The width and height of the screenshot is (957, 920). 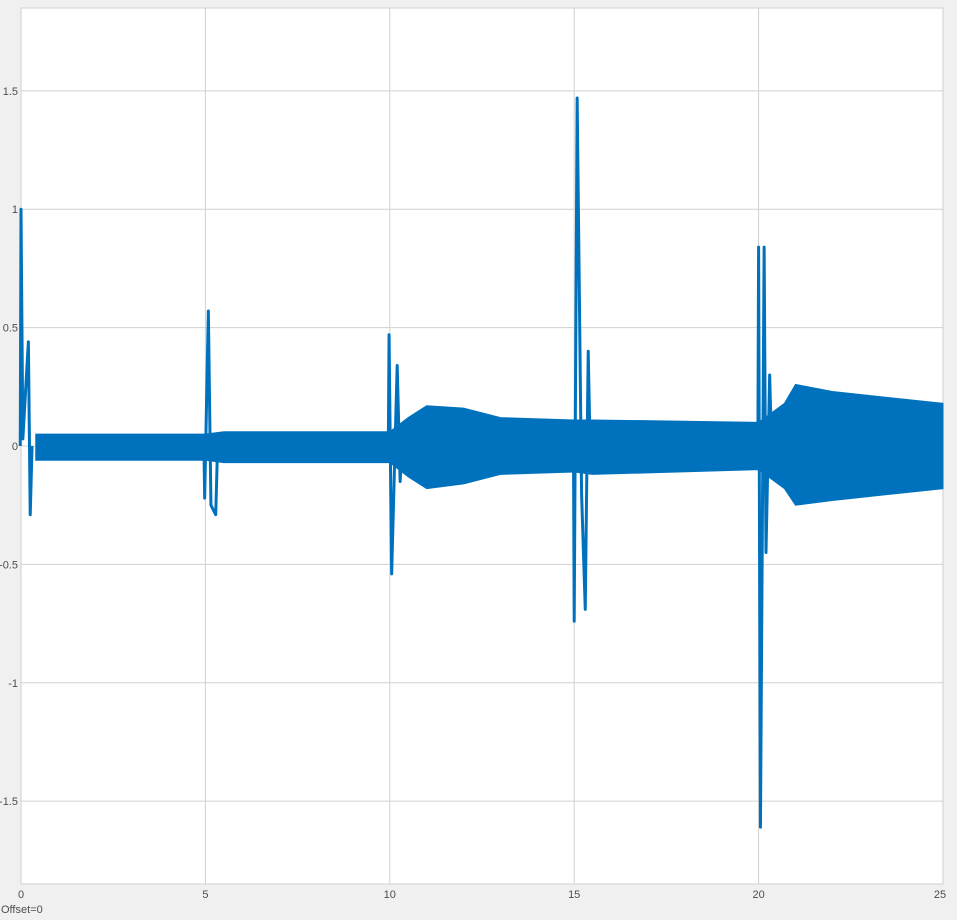 I want to click on x-tick-label: 20, so click(x=758, y=895).